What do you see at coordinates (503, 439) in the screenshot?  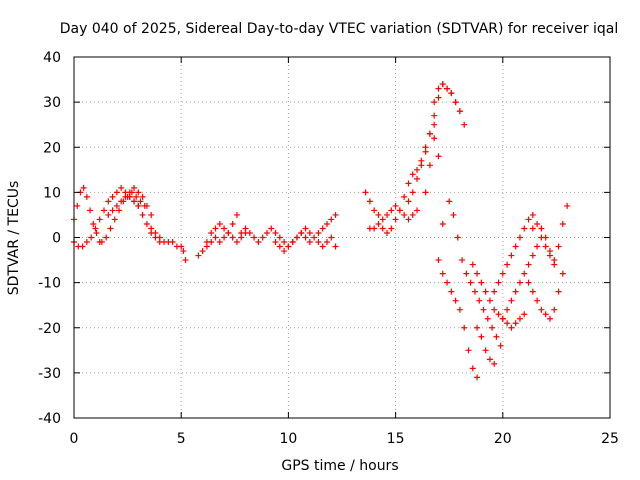 I see `x-tick-label: 20` at bounding box center [503, 439].